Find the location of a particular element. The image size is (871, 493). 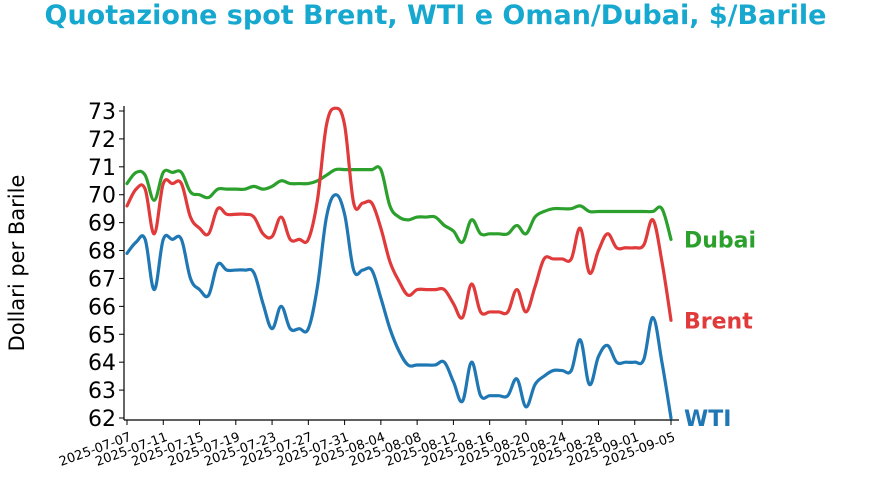

series-labels: Dubai Brent WTI is located at coordinates (720, 330).